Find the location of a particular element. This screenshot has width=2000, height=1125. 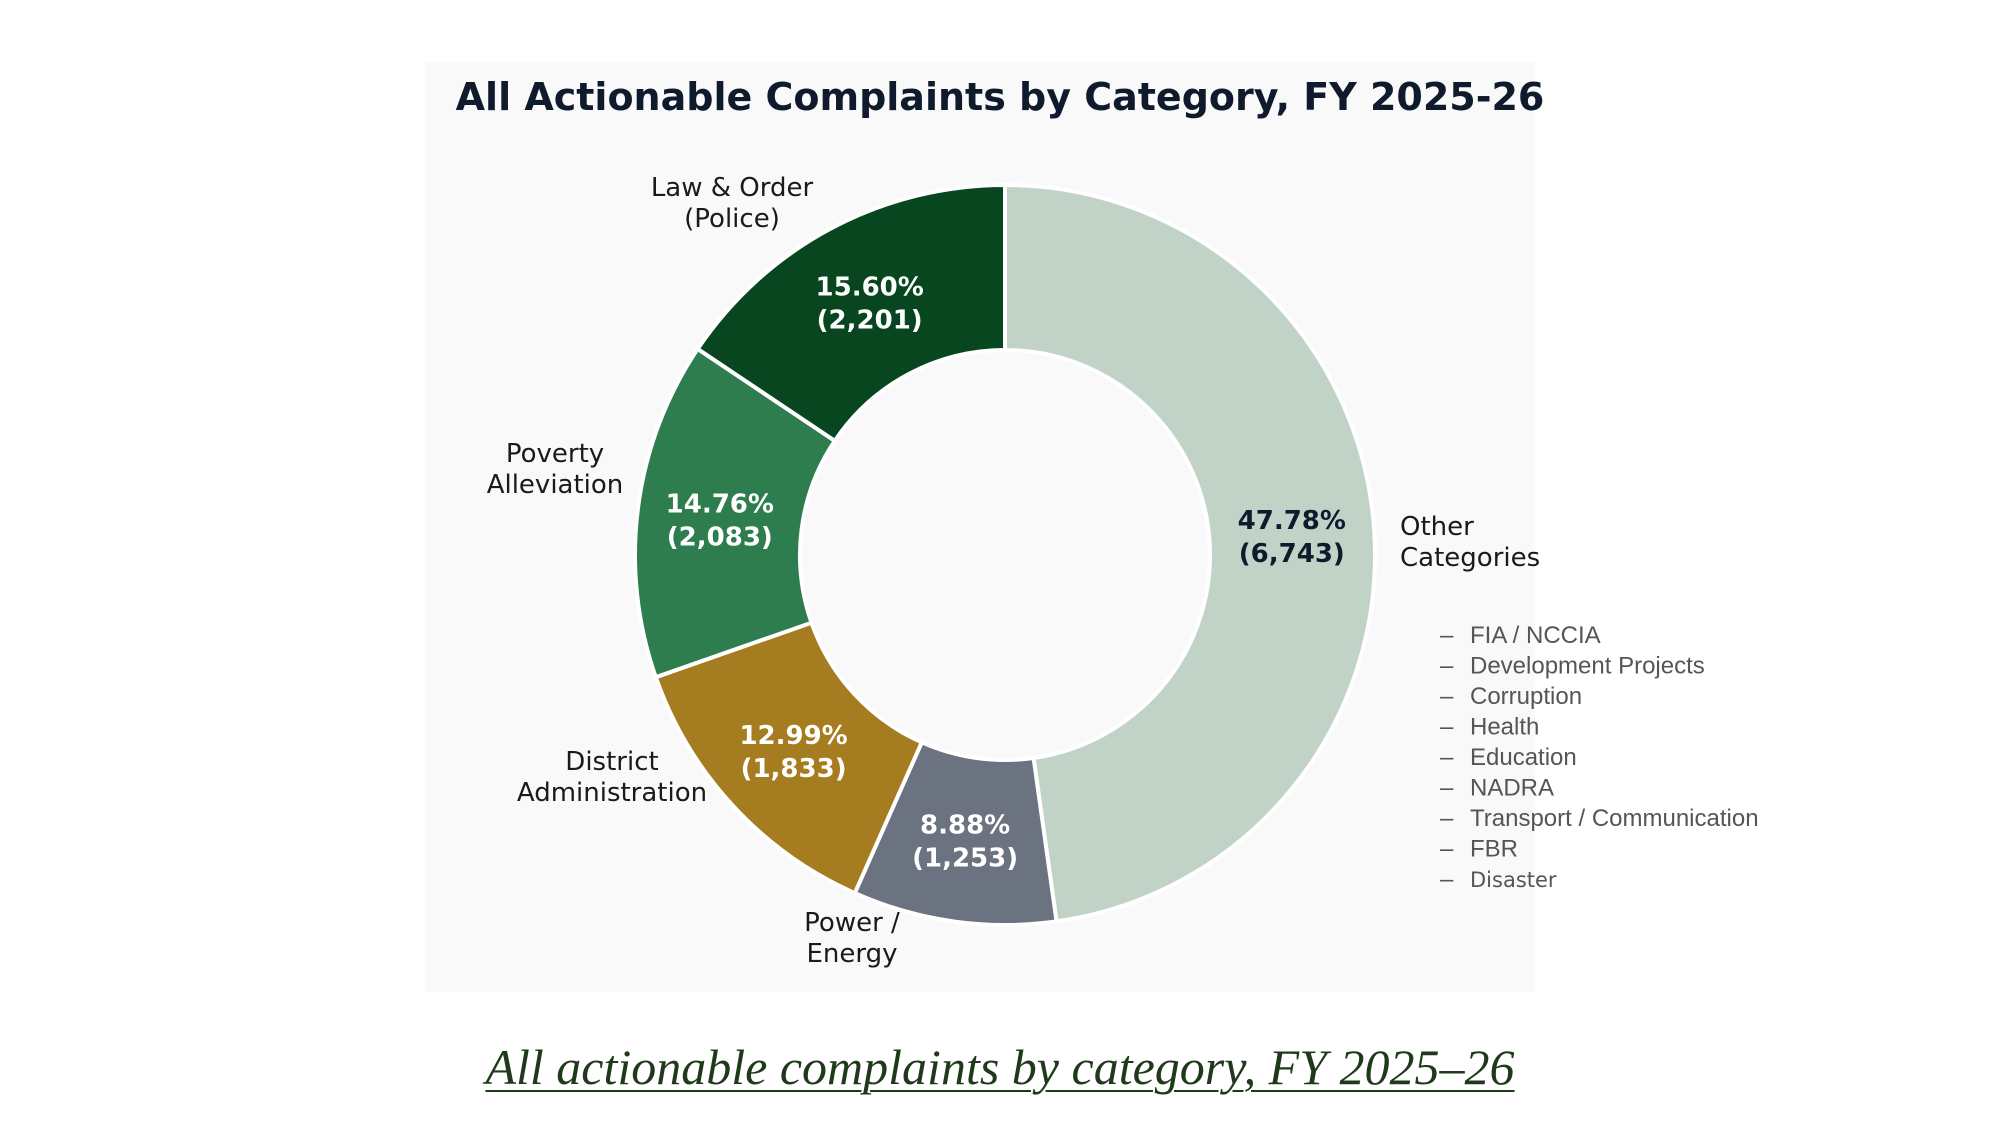

other-category-item-4: Education is located at coordinates (1523, 757).